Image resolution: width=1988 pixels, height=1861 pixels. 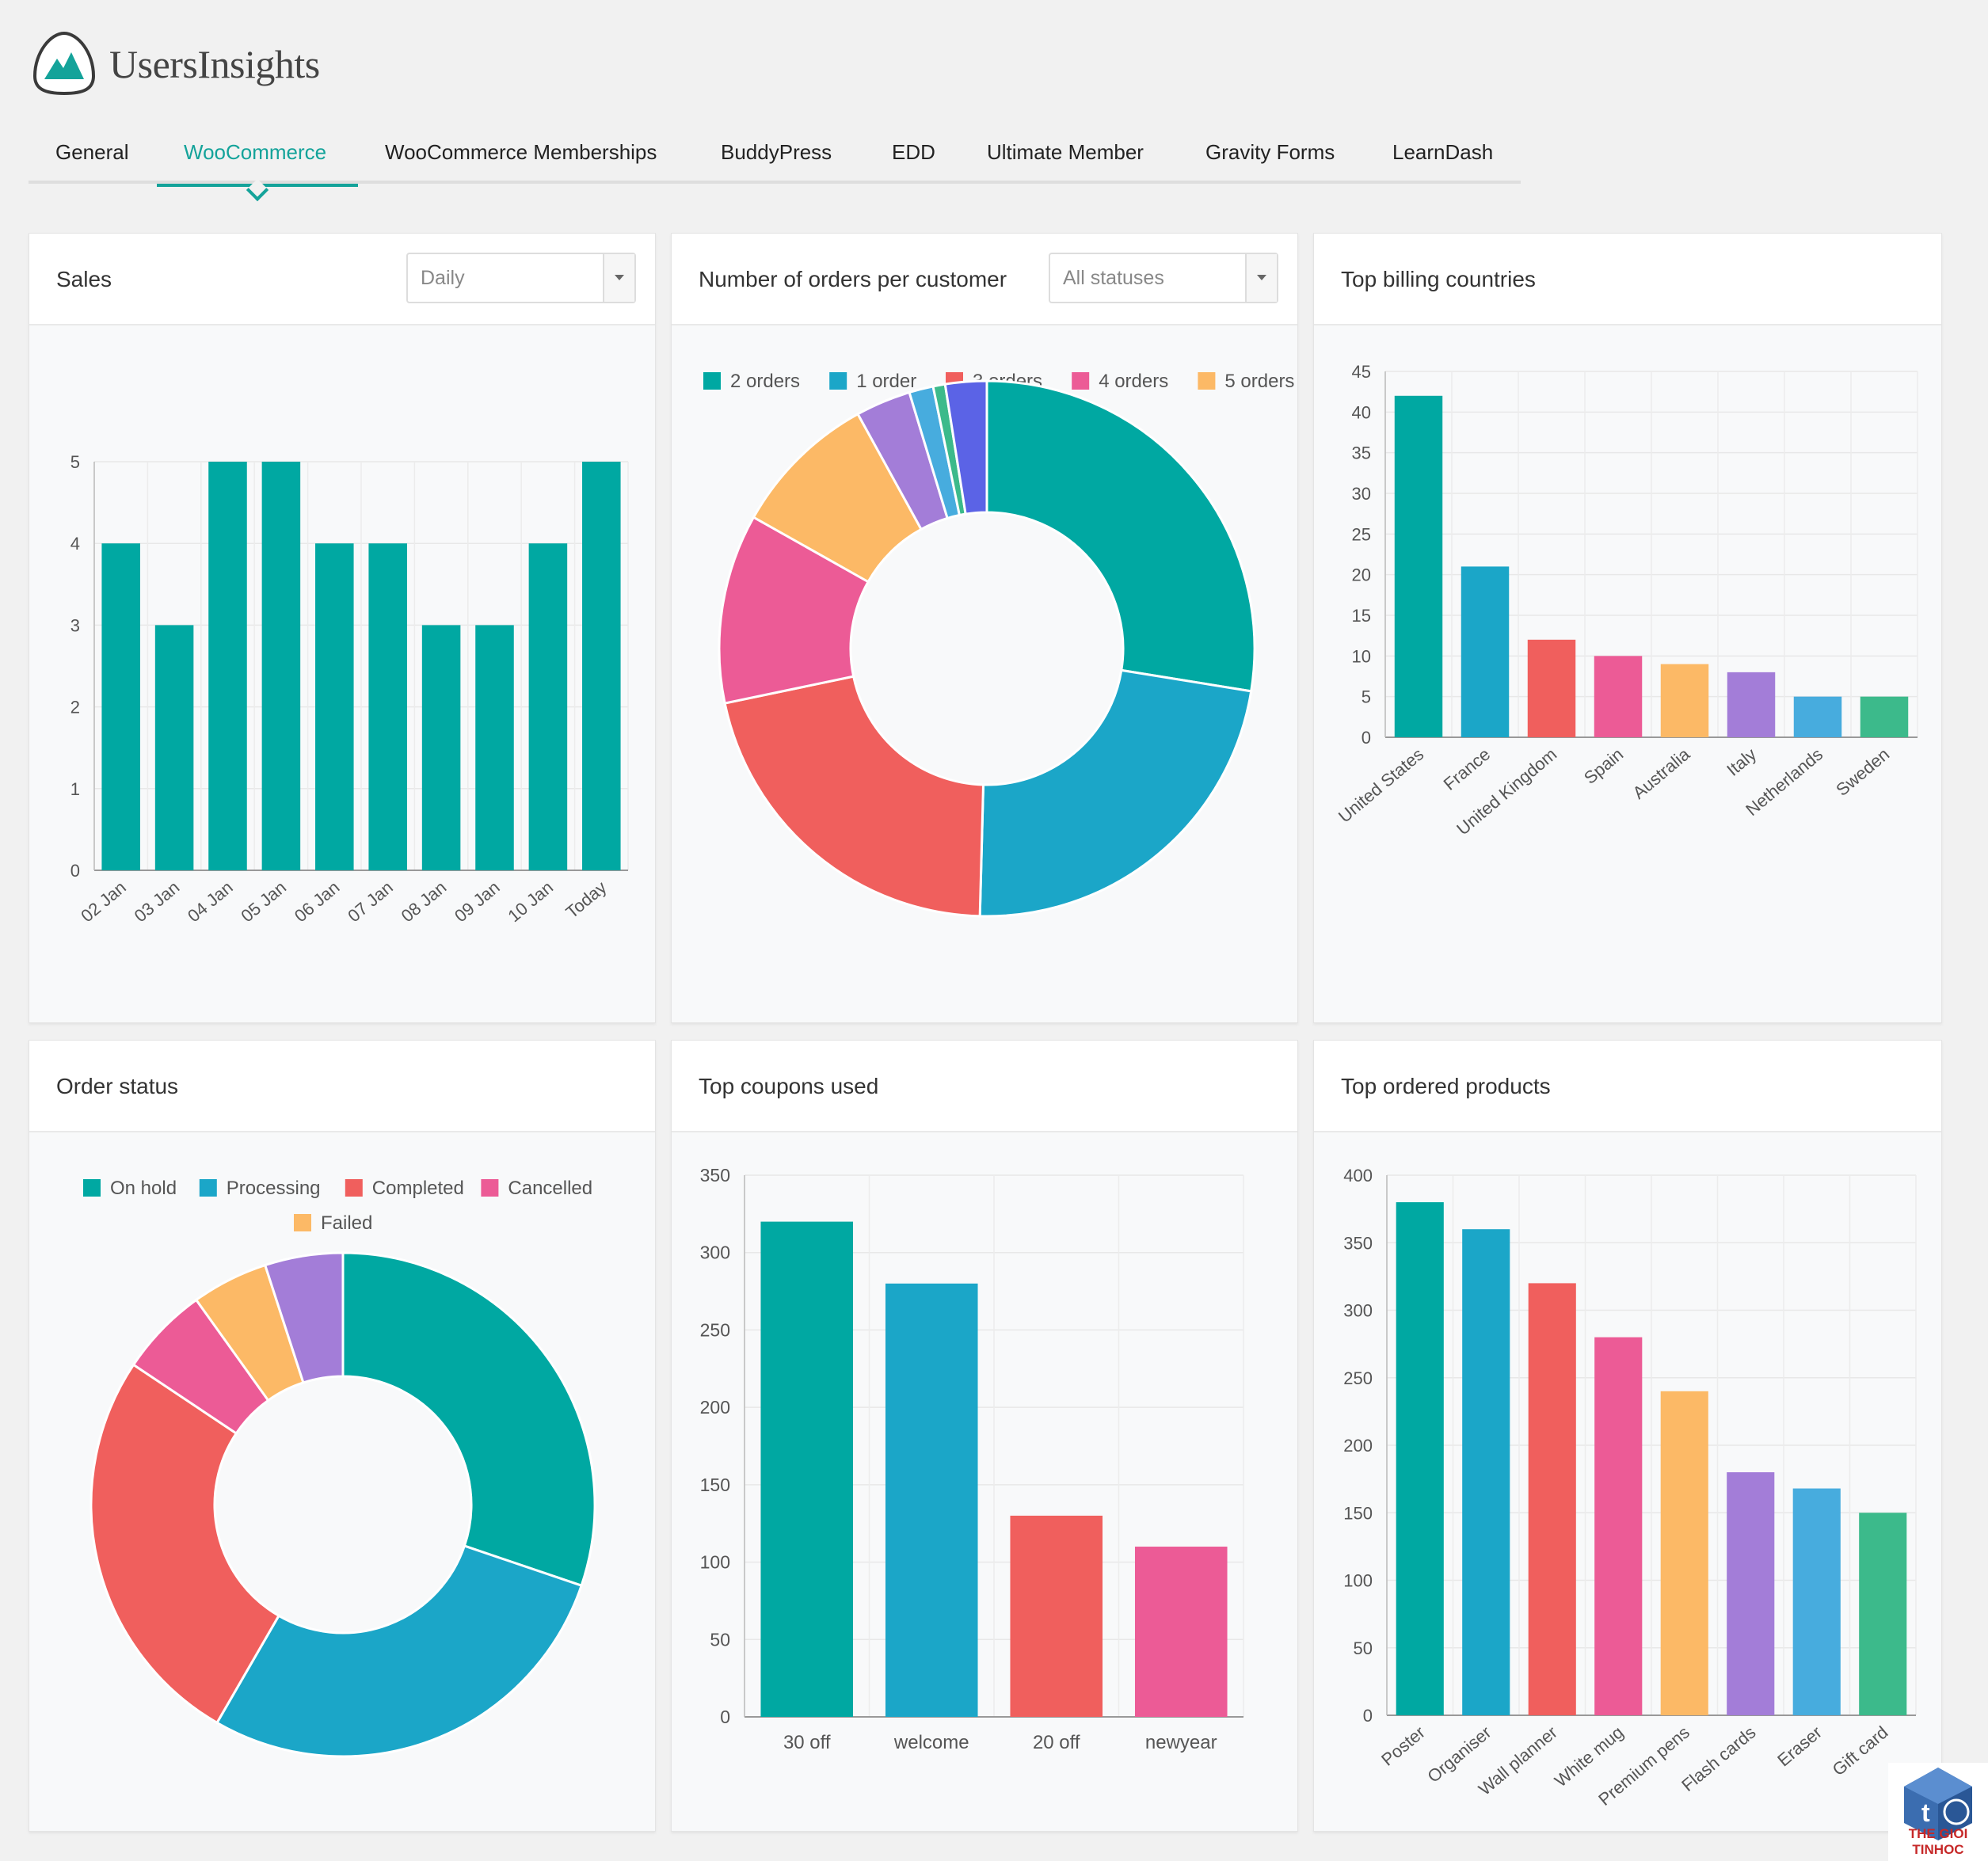 I want to click on tab-label: General, so click(x=92, y=152).